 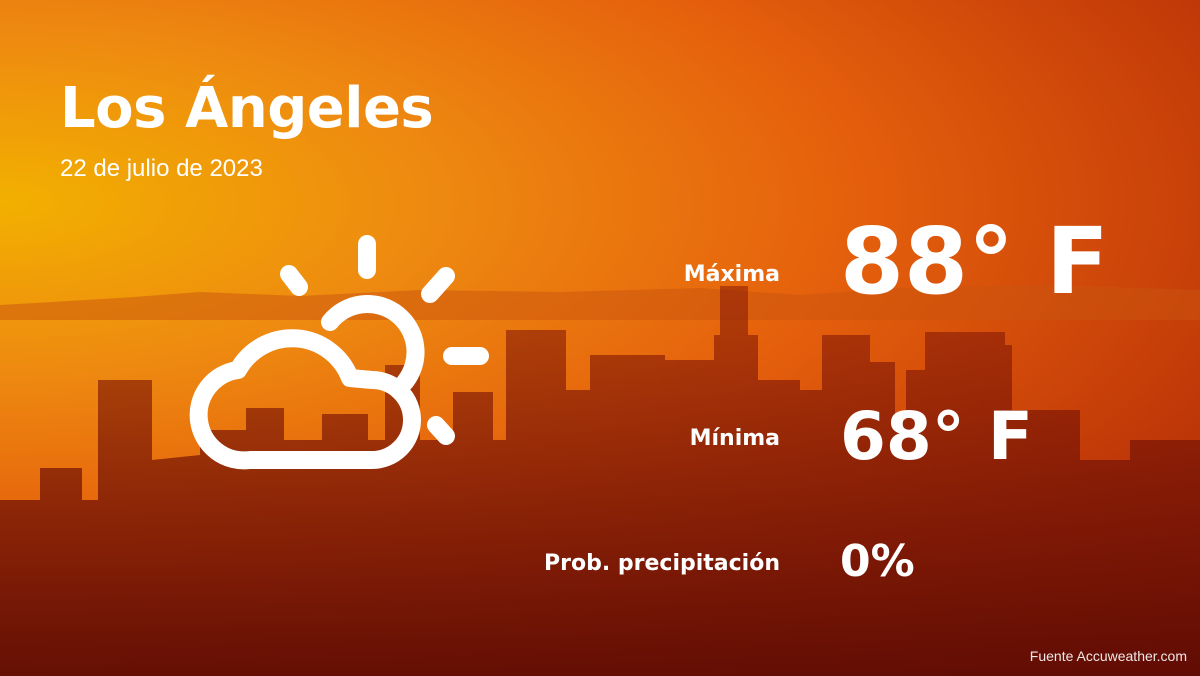 I want to click on max-temp-value: 88° F, so click(x=974, y=261).